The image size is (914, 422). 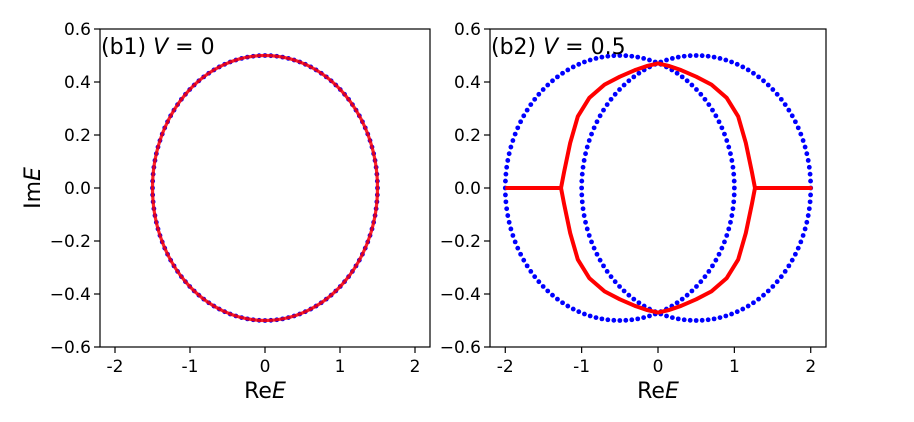 I want to click on y-tick-label: −0.6, so click(x=460, y=348).